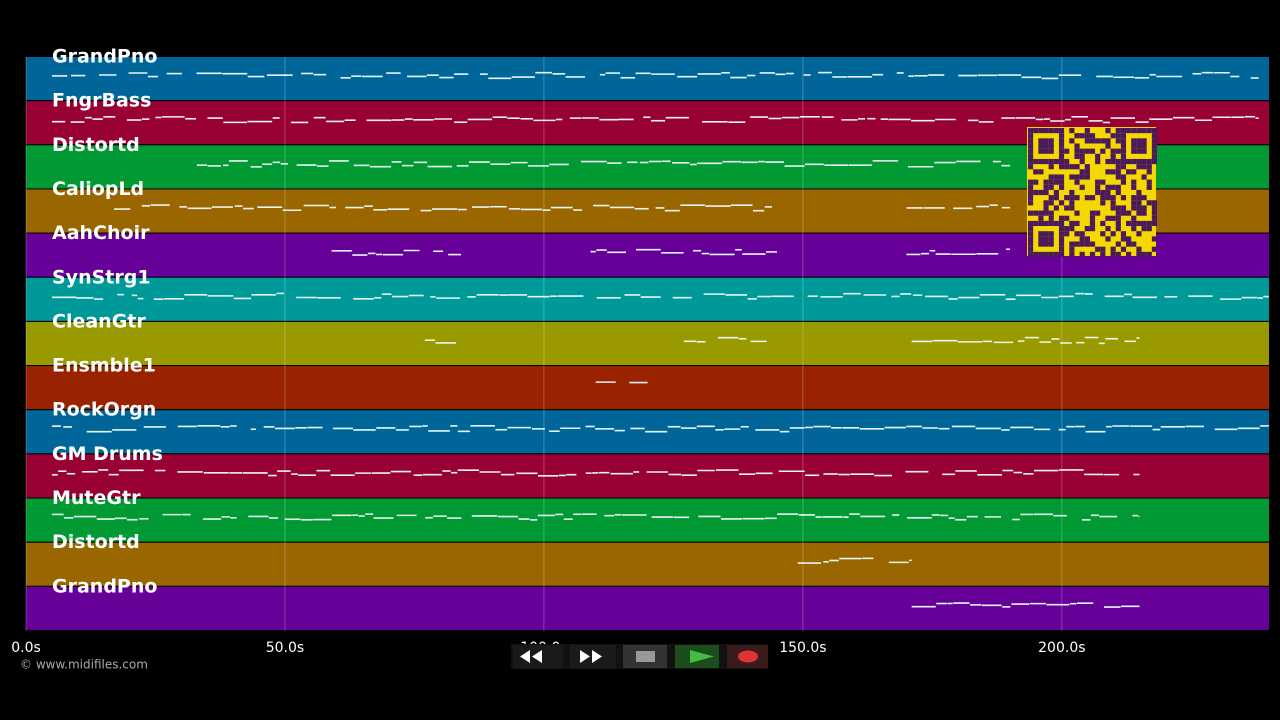 This screenshot has height=720, width=1280. Describe the element at coordinates (101, 277) in the screenshot. I see `track-label: SynStrg1` at that location.